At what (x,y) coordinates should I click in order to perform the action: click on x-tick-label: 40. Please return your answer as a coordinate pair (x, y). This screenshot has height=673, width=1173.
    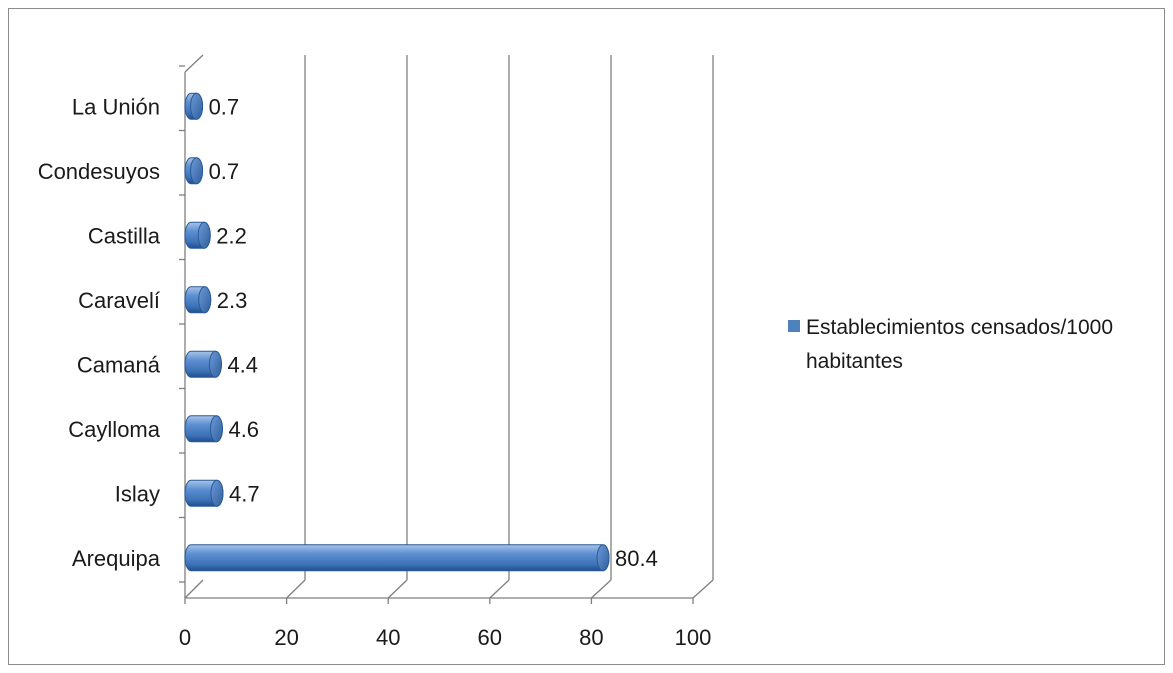
    Looking at the image, I should click on (388, 637).